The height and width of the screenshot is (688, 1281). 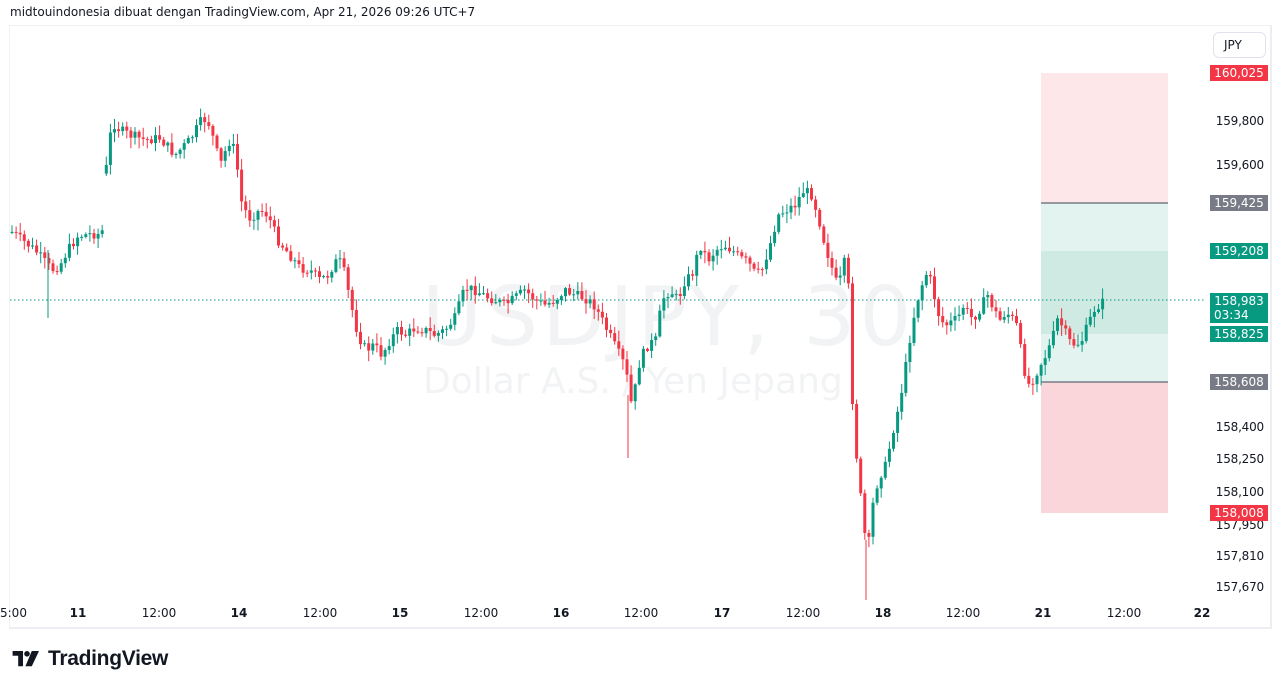 What do you see at coordinates (1104, 292) in the screenshot?
I see `target-zone-inner` at bounding box center [1104, 292].